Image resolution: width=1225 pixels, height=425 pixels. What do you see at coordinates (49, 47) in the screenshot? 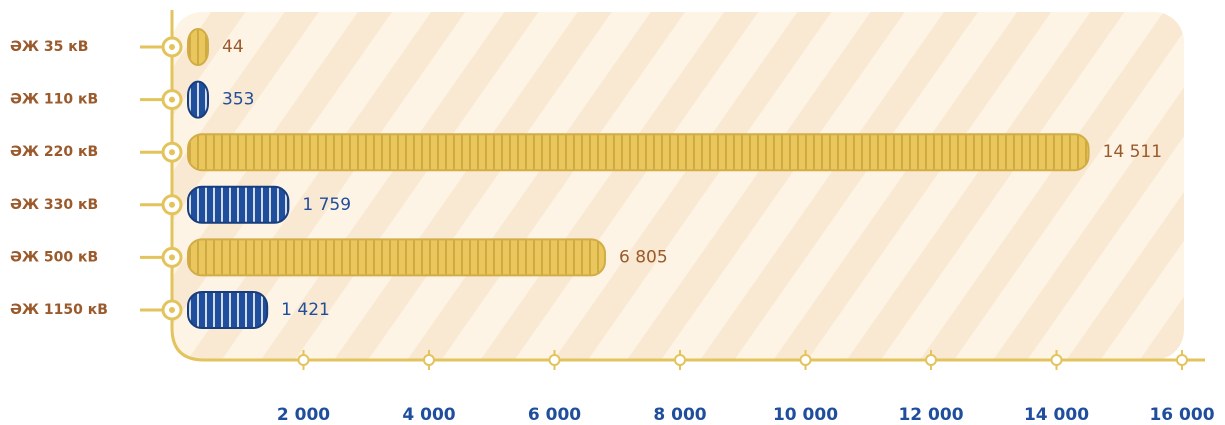
I see `category-label: ӘЖ 35 кВ` at bounding box center [49, 47].